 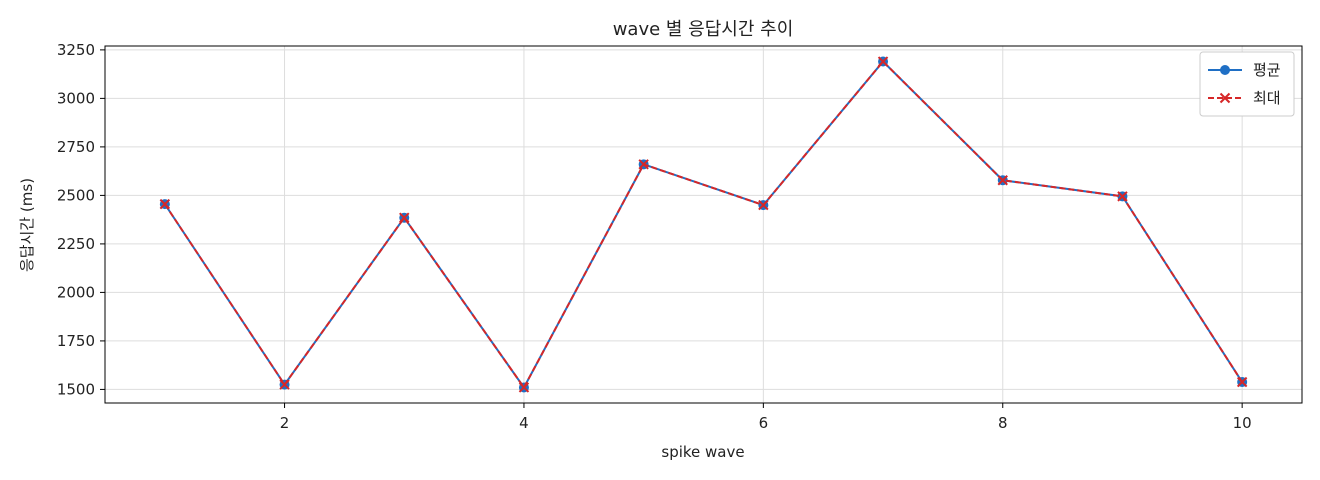 I want to click on legend-label: 평균, so click(x=1267, y=70).